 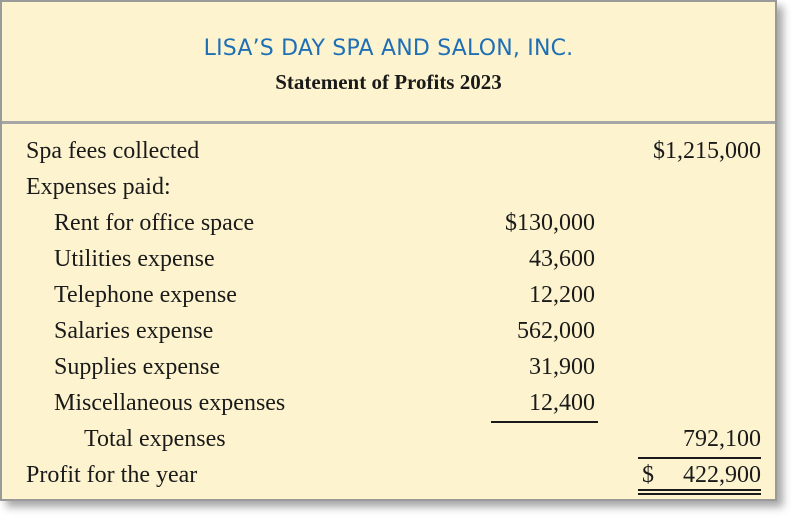 What do you see at coordinates (388, 296) in the screenshot?
I see `row-telephone: Telephone expense 12,200` at bounding box center [388, 296].